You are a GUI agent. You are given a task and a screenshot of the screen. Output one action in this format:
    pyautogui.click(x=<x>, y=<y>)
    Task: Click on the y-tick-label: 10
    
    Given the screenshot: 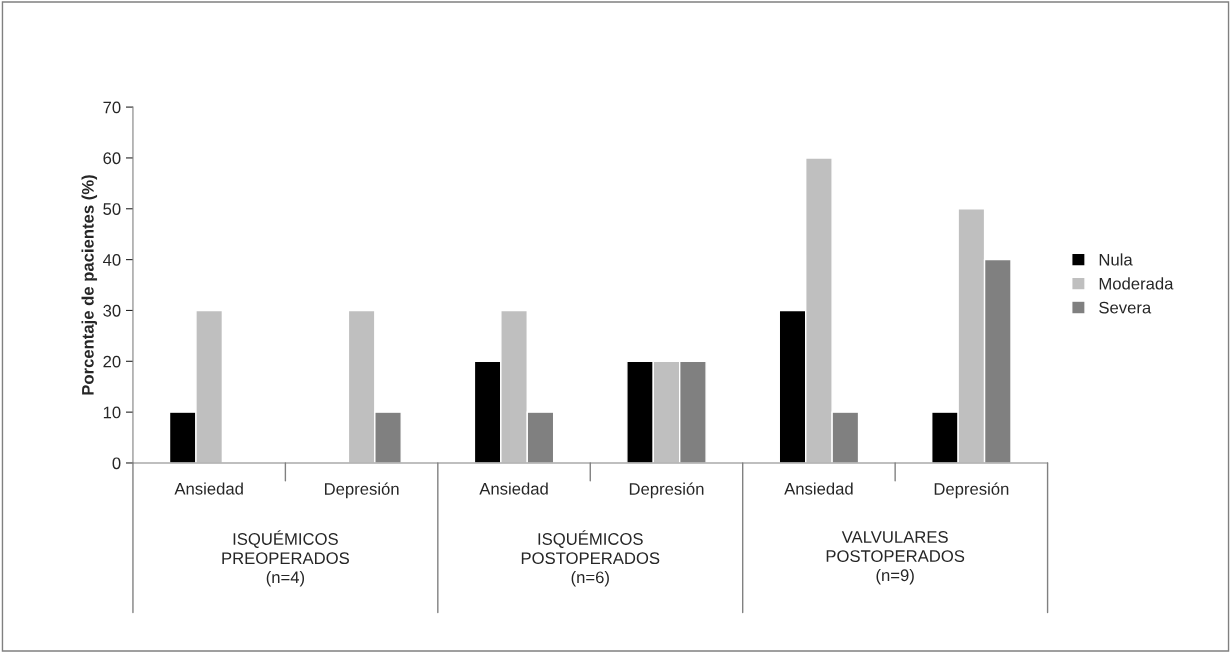 What is the action you would take?
    pyautogui.click(x=112, y=412)
    